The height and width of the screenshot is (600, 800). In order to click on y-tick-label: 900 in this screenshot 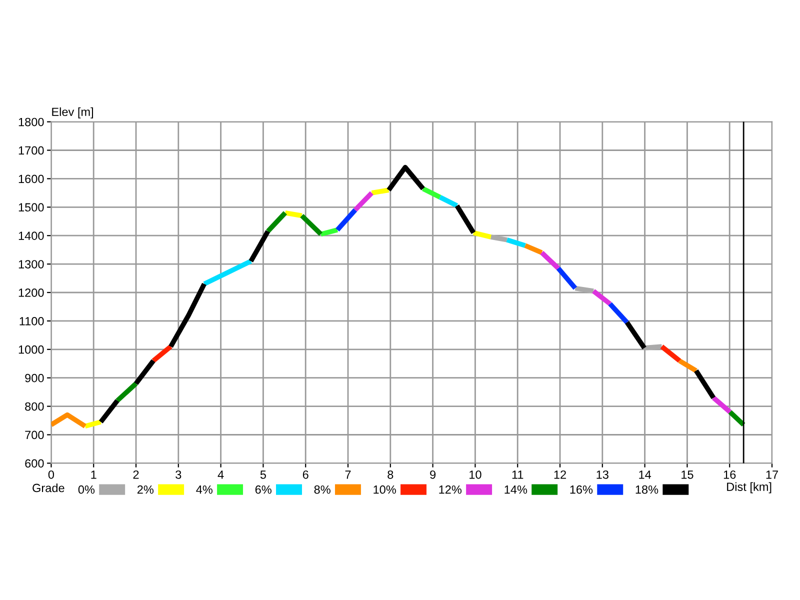, I will do `click(34, 378)`.